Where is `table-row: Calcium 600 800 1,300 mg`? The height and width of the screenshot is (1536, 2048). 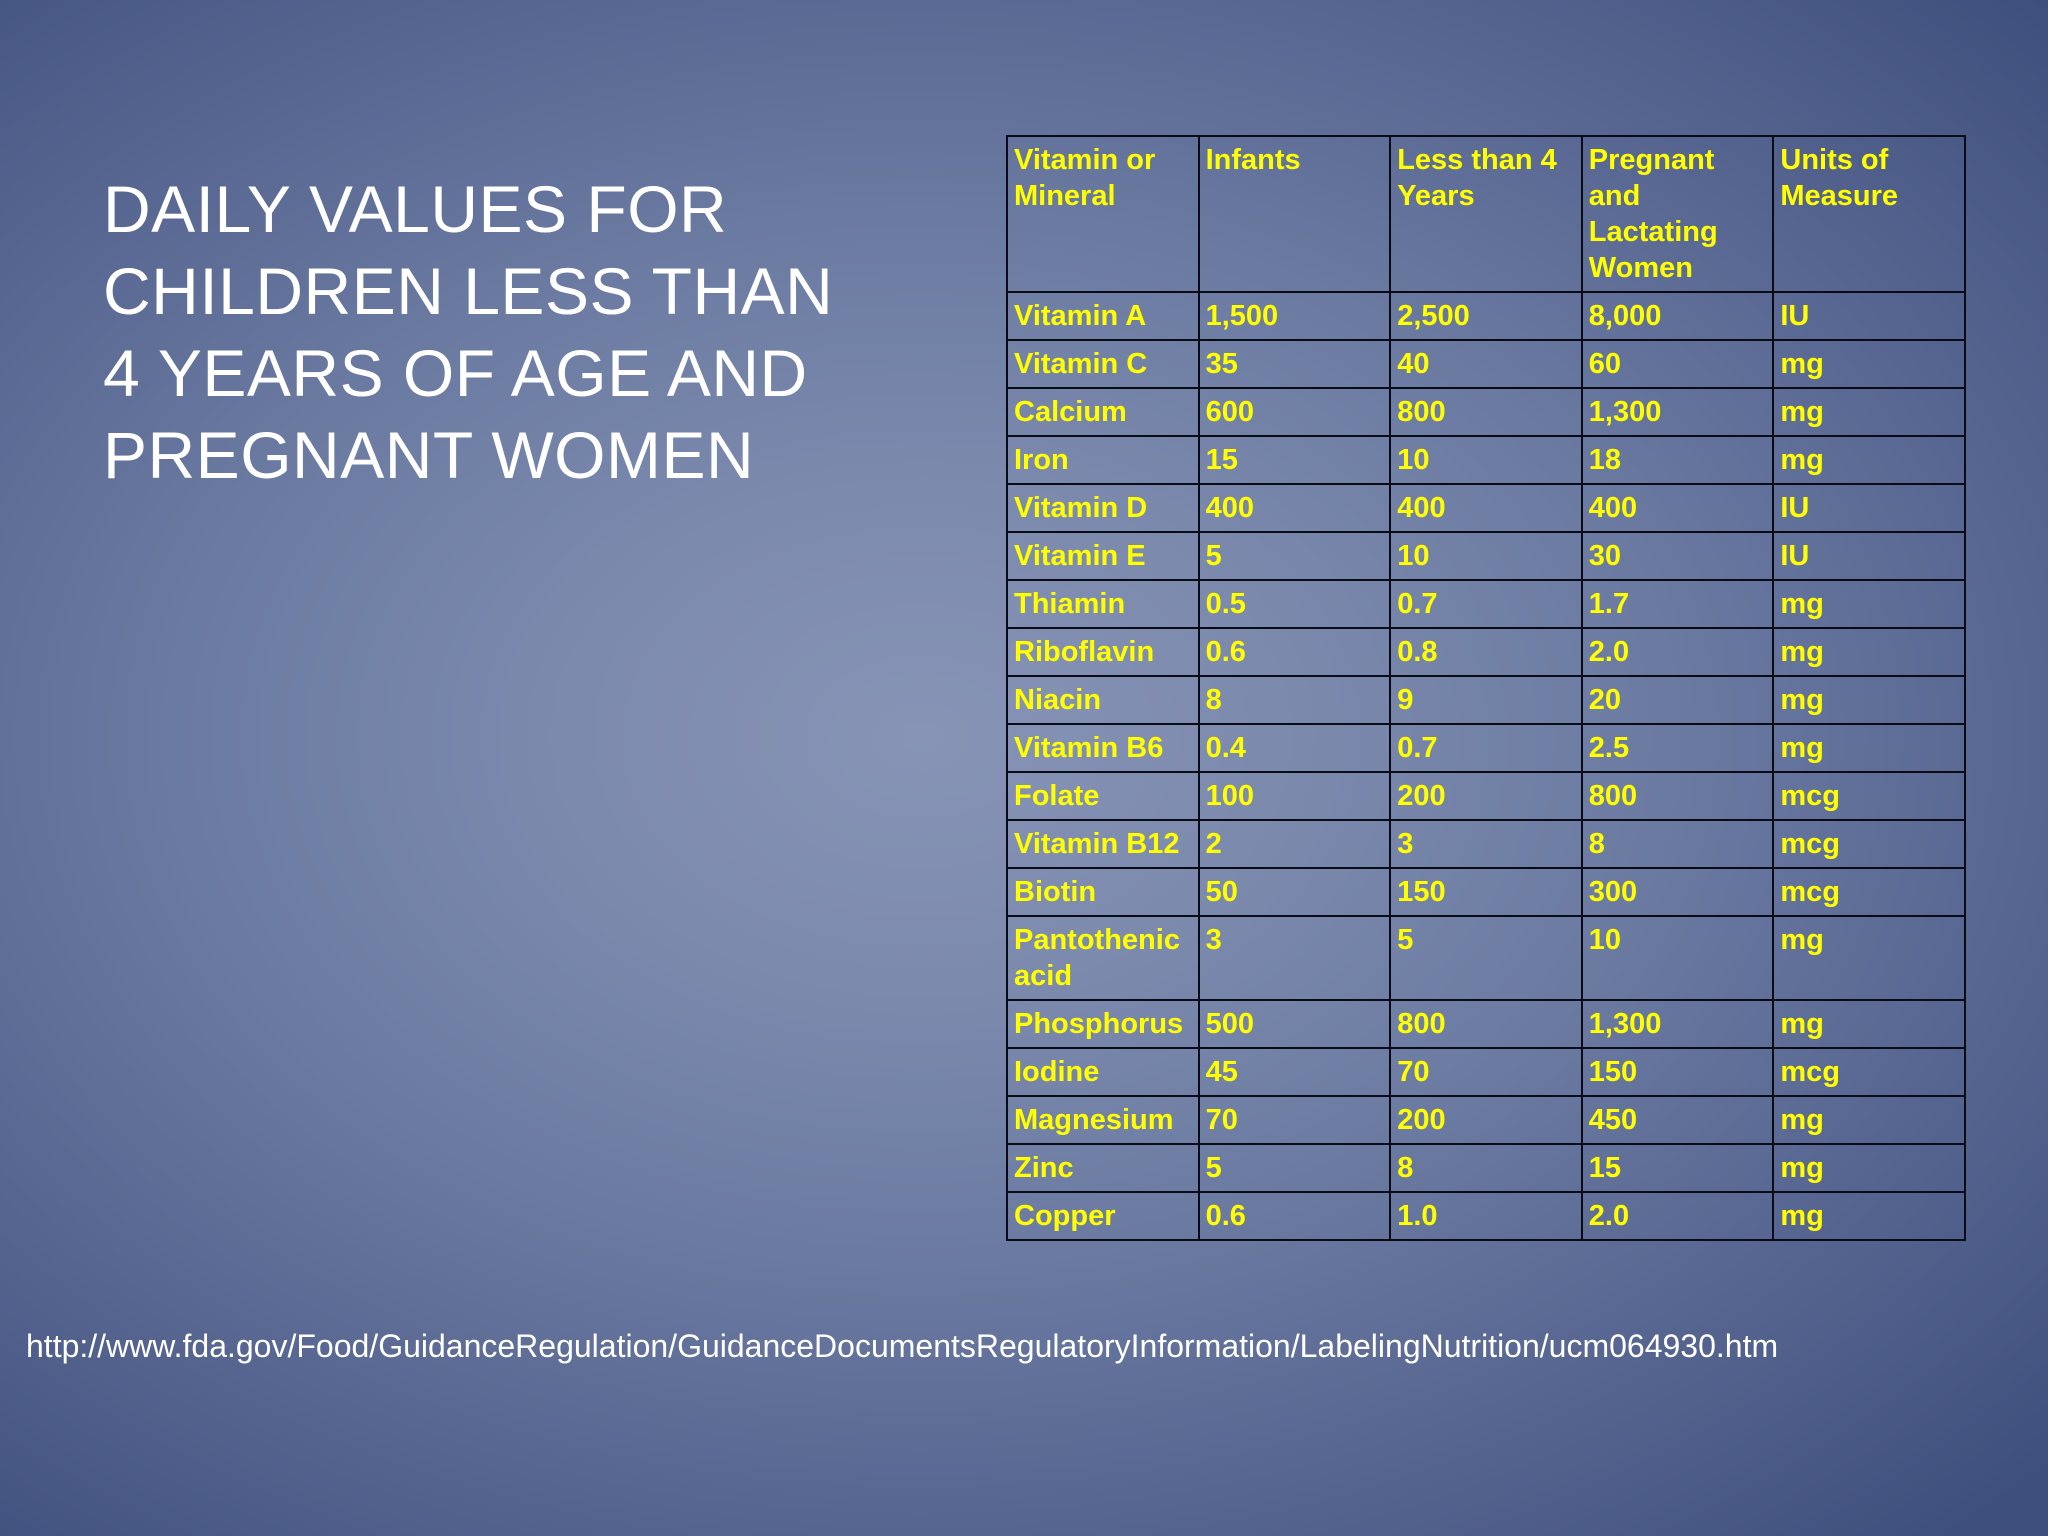
table-row: Calcium 600 800 1,300 mg is located at coordinates (1486, 412).